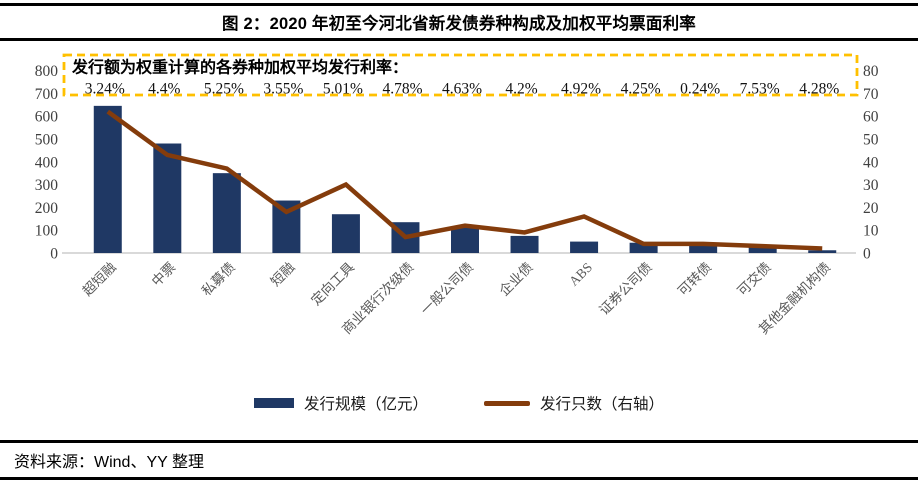 The width and height of the screenshot is (918, 489). What do you see at coordinates (460, 75) in the screenshot?
I see `rate-annotation-box` at bounding box center [460, 75].